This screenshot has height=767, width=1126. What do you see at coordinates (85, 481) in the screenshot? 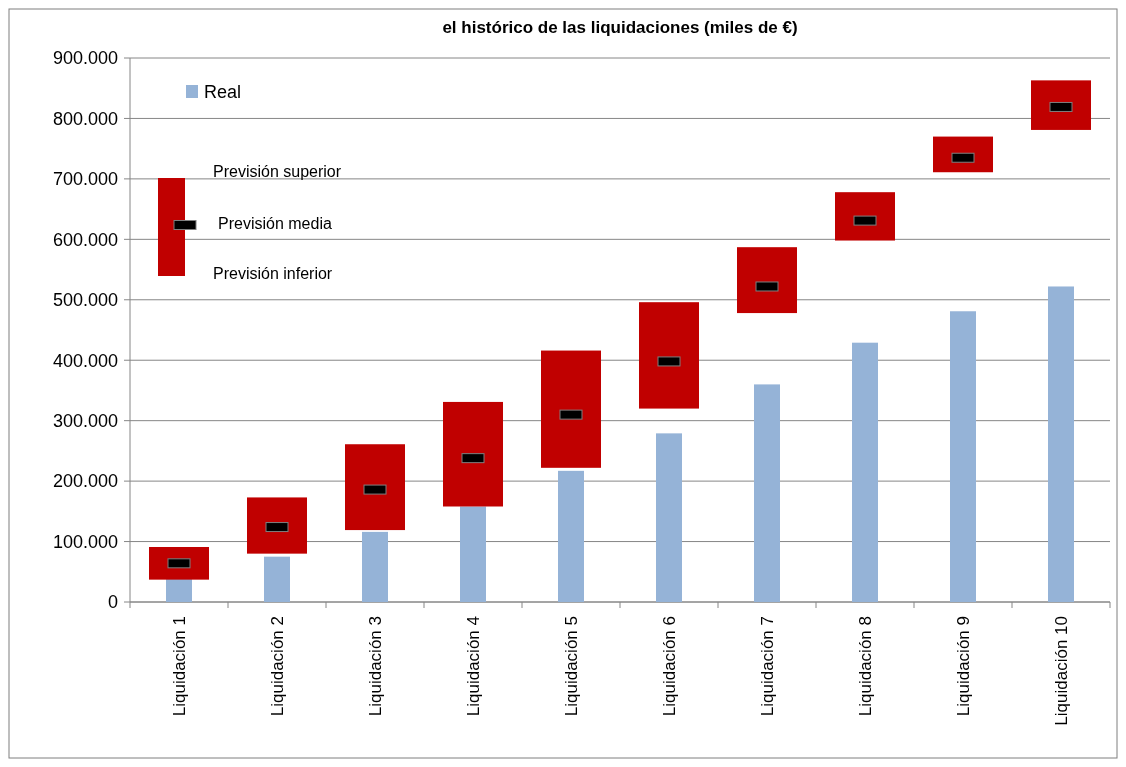
I see `y-tick-label: 200.000` at bounding box center [85, 481].